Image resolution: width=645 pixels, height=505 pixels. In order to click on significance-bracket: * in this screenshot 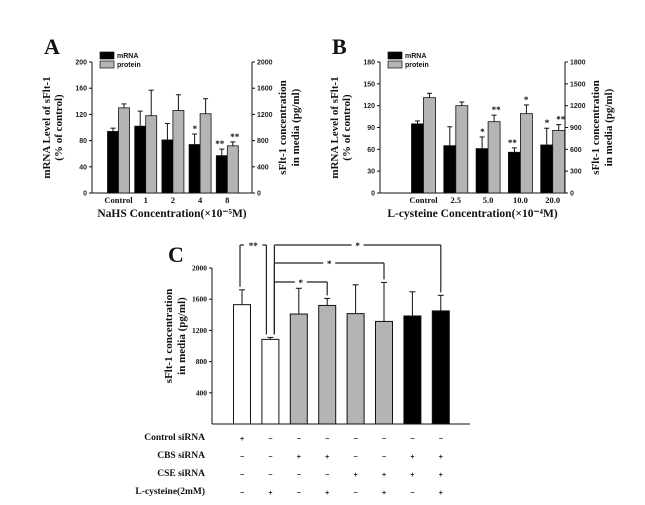, I will do `click(357, 288)`.